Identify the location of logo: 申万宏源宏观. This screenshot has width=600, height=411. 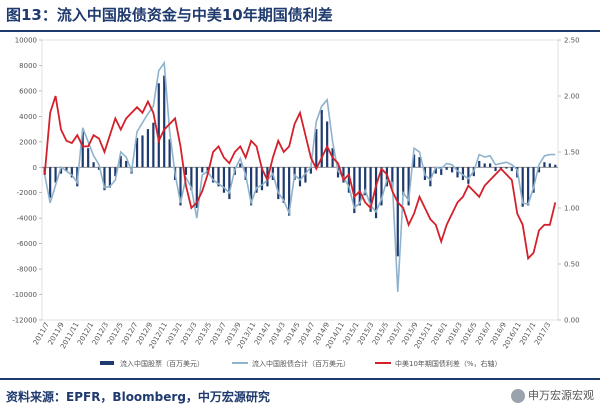
(552, 395).